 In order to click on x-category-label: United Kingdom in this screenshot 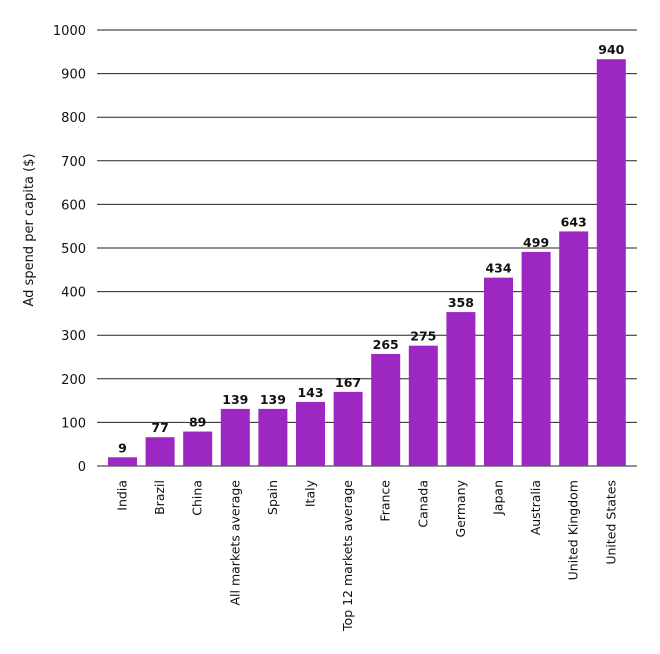, I will do `click(573, 530)`.